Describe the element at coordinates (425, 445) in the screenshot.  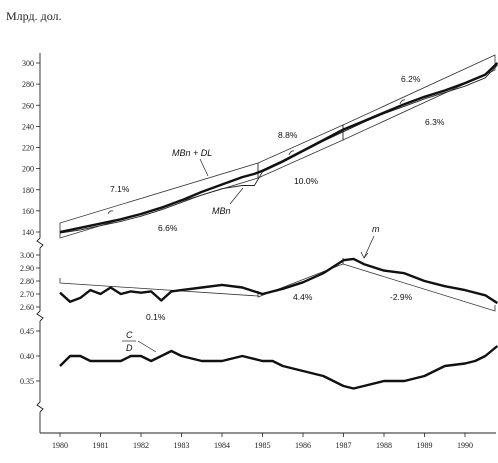
I see `x-tick-label: 1989` at that location.